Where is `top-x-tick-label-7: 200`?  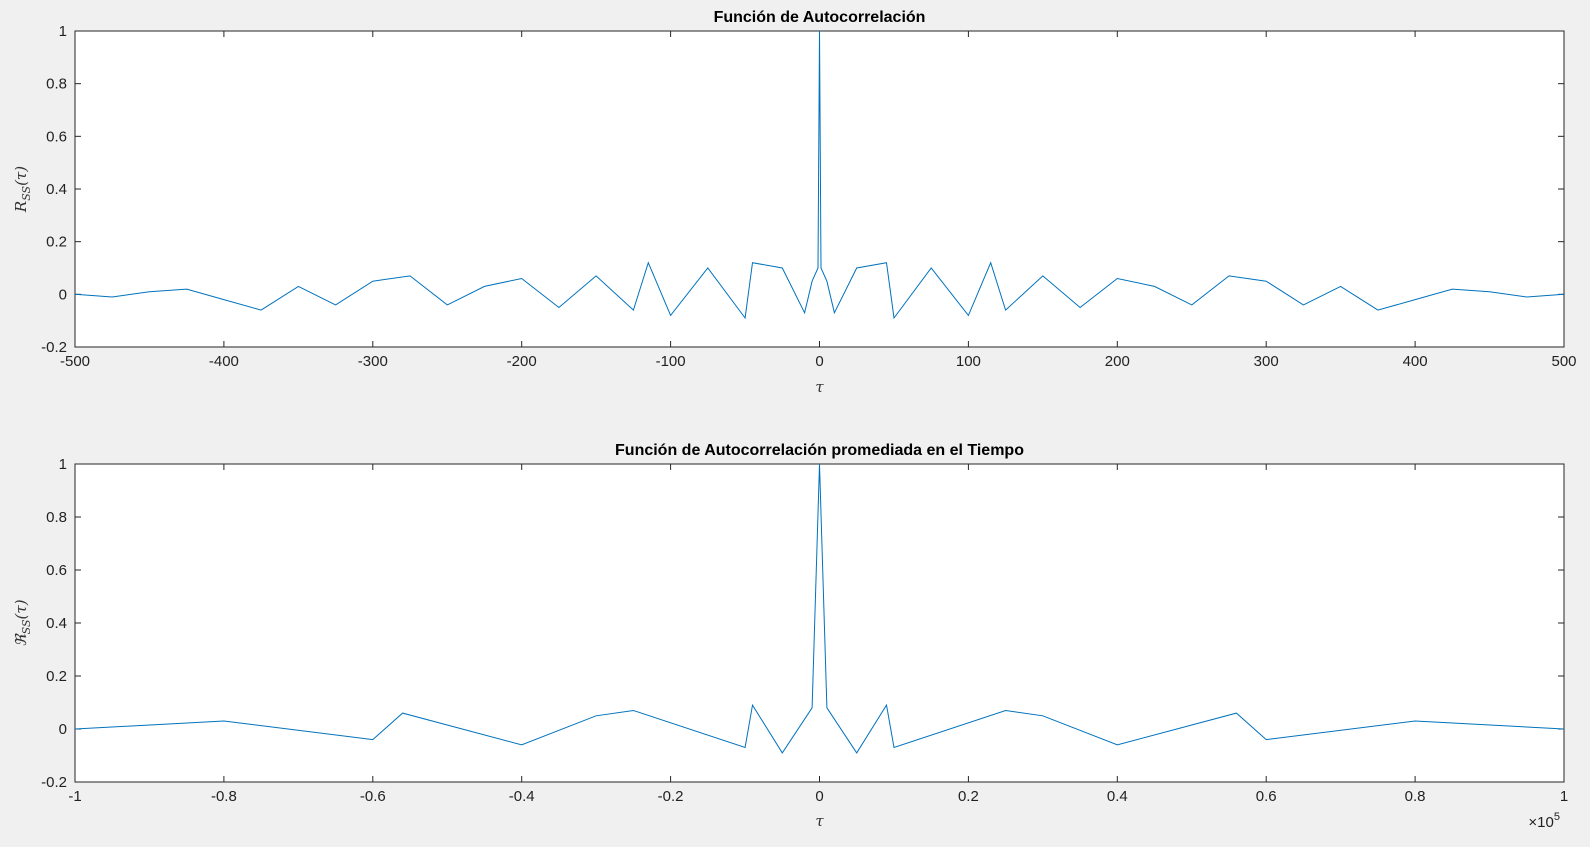 top-x-tick-label-7: 200 is located at coordinates (1117, 361).